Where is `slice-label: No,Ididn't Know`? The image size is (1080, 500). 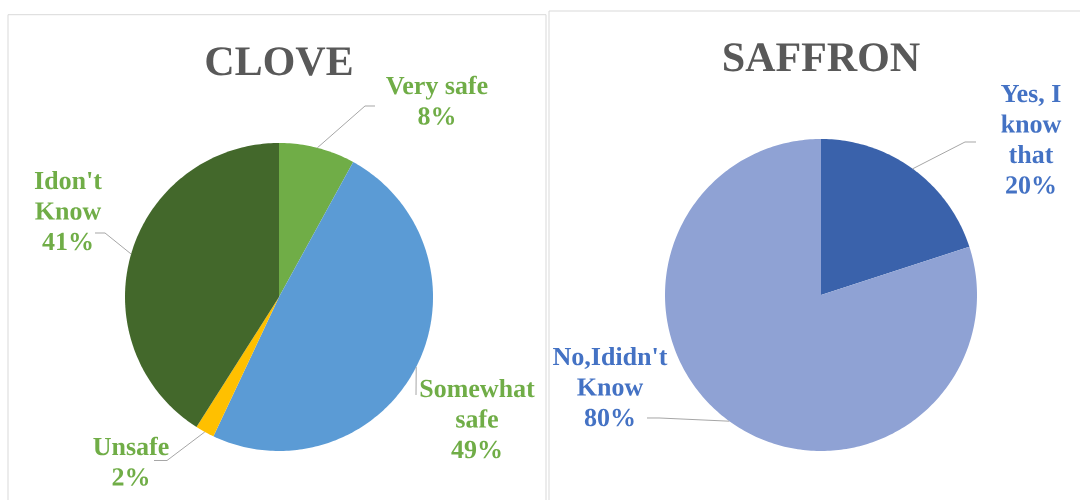
slice-label: No,Ididn't Know is located at coordinates (610, 371).